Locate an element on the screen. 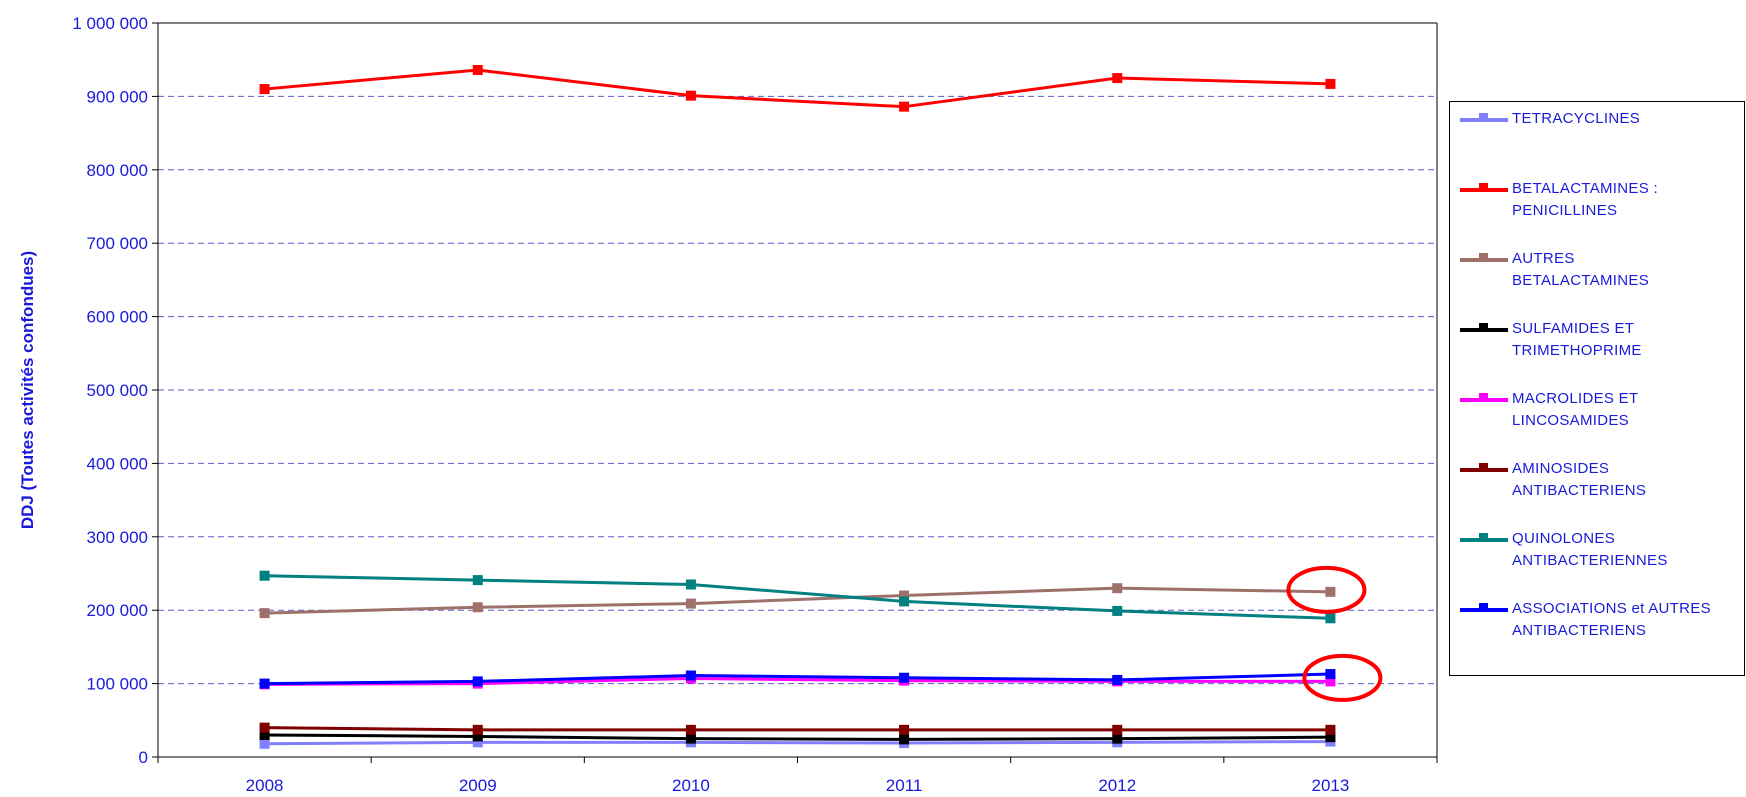  legend-label: BETALACTAMINES : PENICILLINES is located at coordinates (1585, 199).